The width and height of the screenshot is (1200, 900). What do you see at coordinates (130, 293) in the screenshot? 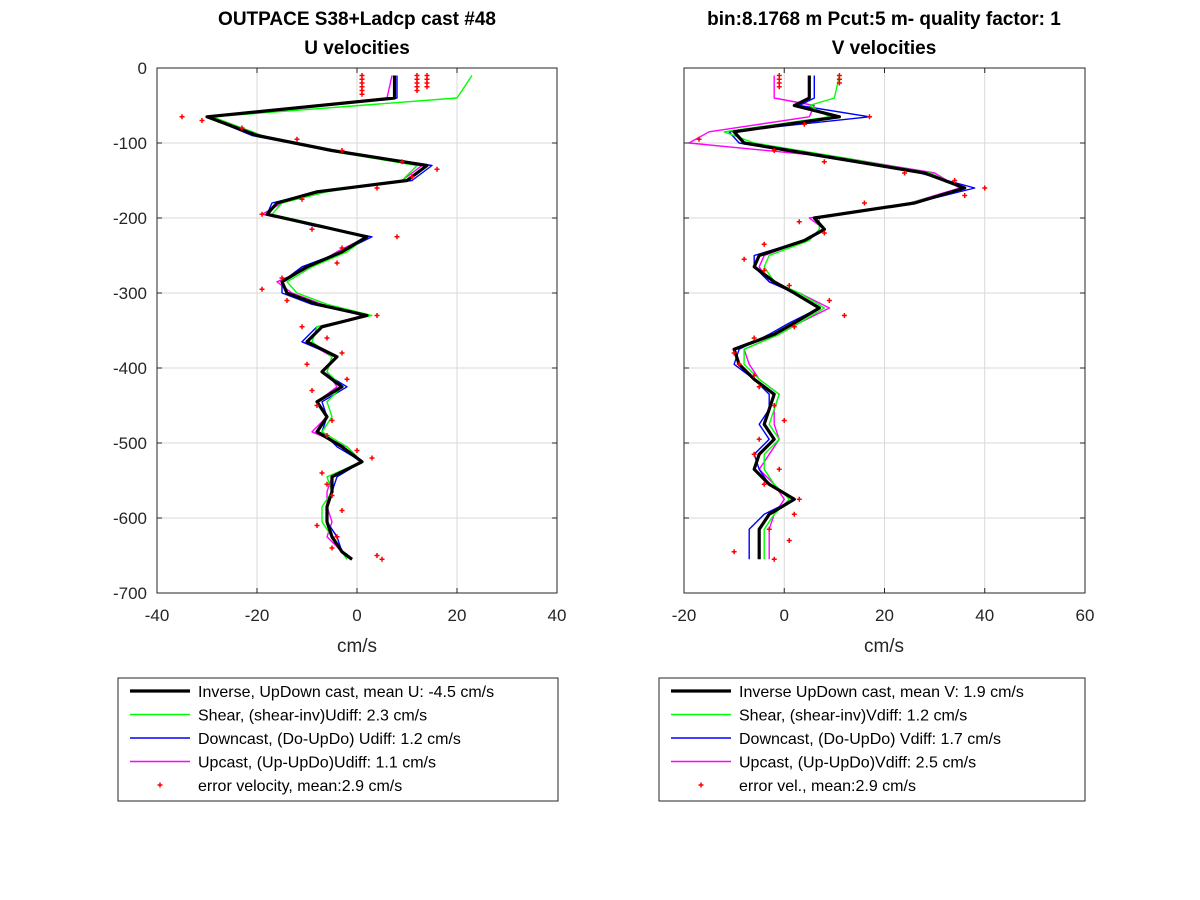
I see `u-y-tick-label: -300` at bounding box center [130, 293].